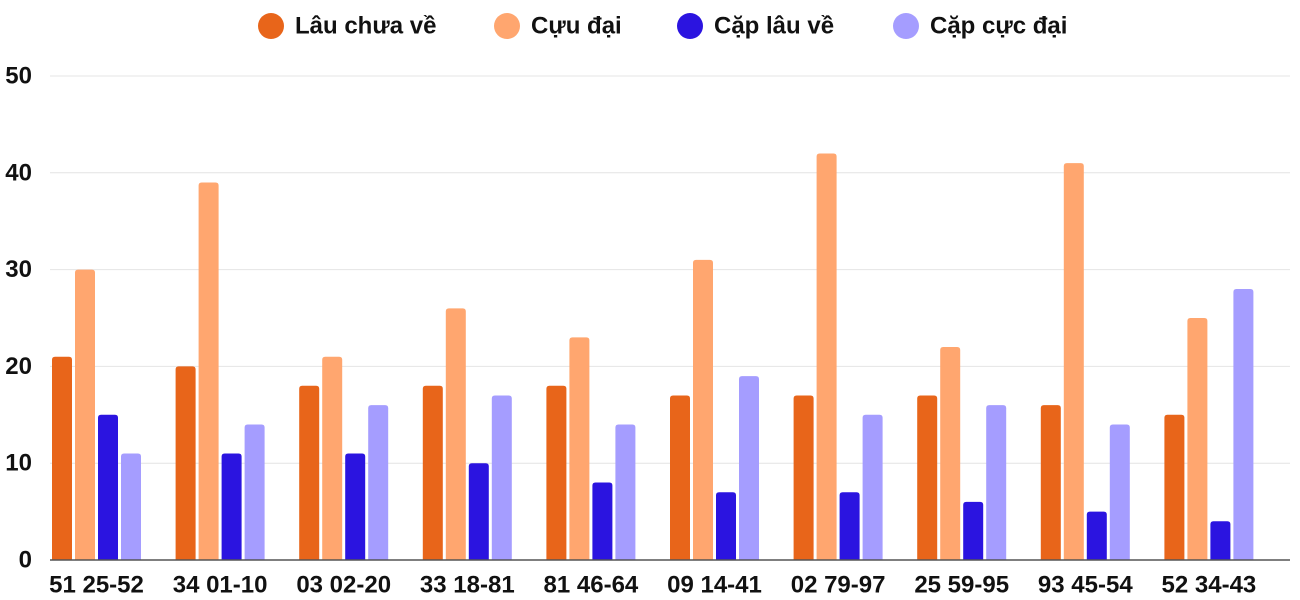 This screenshot has height=600, width=1300. What do you see at coordinates (998, 26) in the screenshot?
I see `legend-label: Cặp cực đại` at bounding box center [998, 26].